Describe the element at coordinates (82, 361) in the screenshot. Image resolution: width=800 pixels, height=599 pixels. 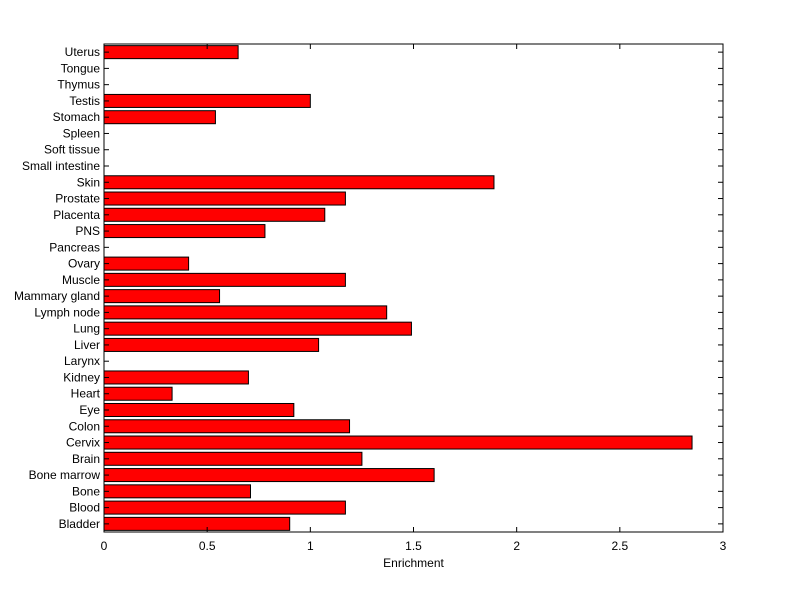
I see `y-tick-label: Larynx` at that location.